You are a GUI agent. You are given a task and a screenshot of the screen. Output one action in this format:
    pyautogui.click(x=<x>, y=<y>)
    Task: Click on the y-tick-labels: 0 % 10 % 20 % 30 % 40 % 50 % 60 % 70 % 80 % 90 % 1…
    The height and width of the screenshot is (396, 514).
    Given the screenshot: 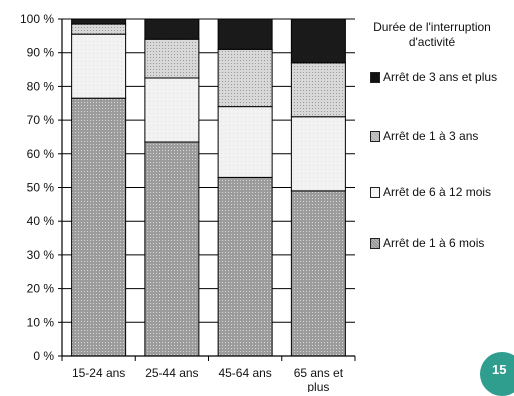 What is the action you would take?
    pyautogui.click(x=37, y=187)
    